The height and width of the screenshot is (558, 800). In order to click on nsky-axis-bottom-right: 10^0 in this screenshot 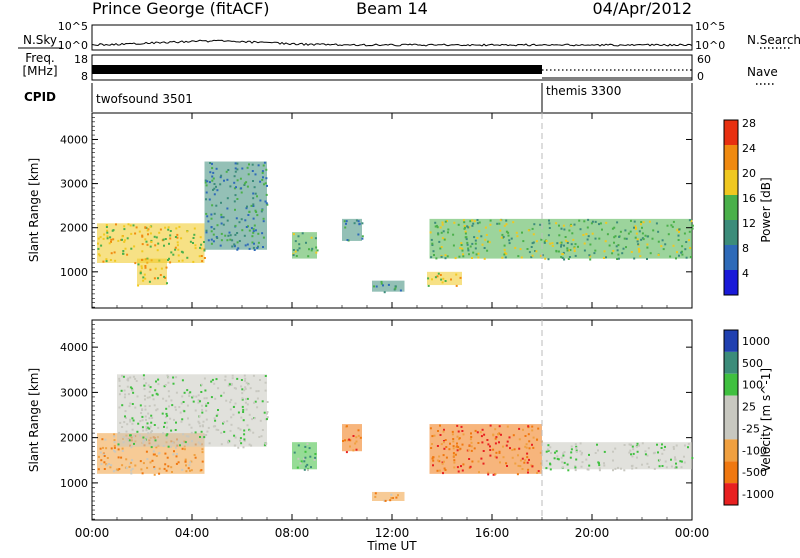, I will do `click(710, 45)`.